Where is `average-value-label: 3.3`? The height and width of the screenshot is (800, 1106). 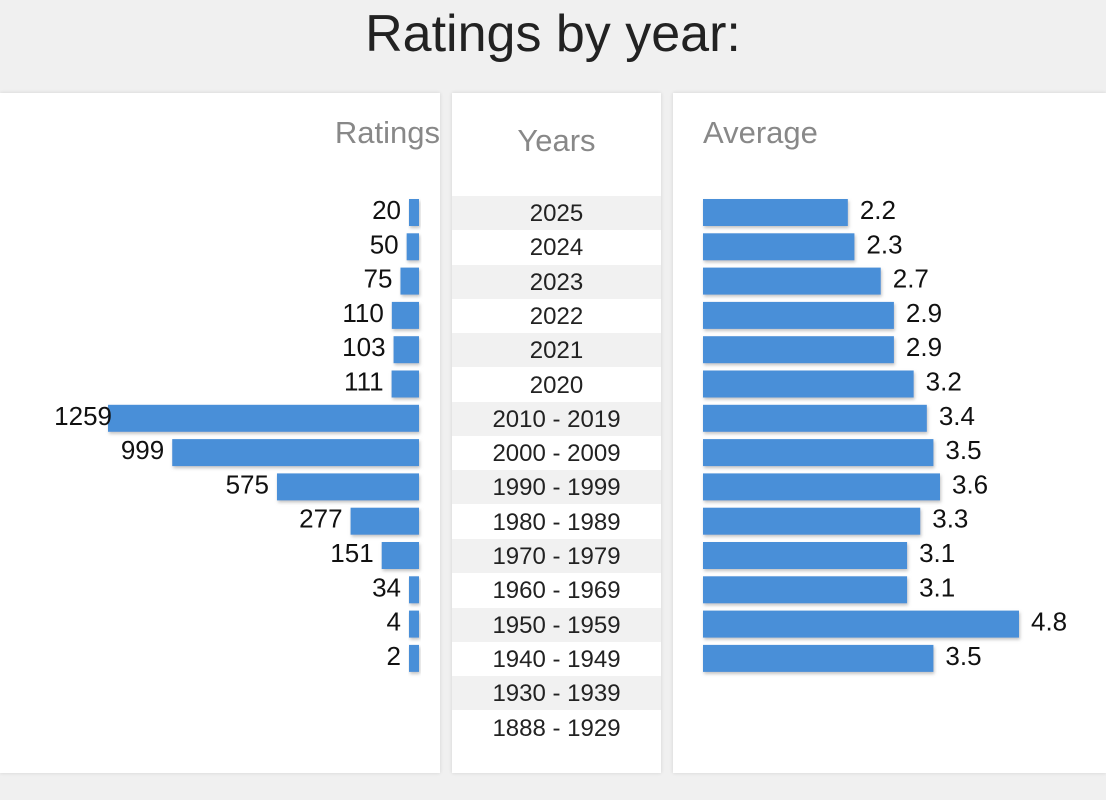 average-value-label: 3.3 is located at coordinates (950, 519).